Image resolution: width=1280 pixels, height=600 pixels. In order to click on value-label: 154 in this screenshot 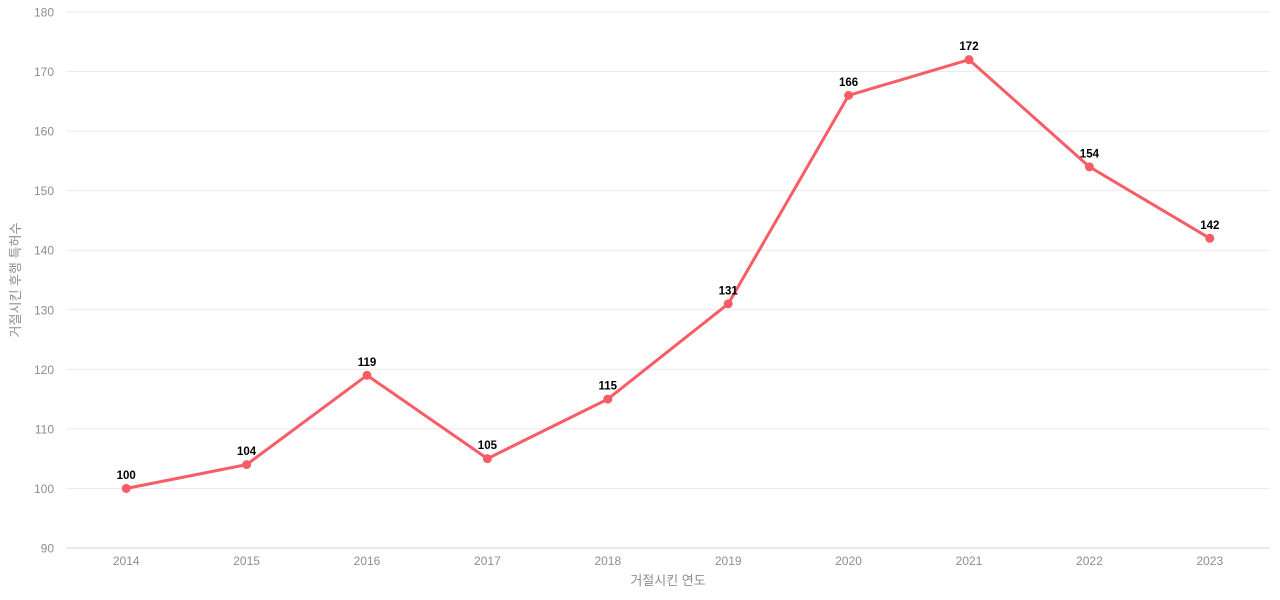, I will do `click(1090, 154)`.